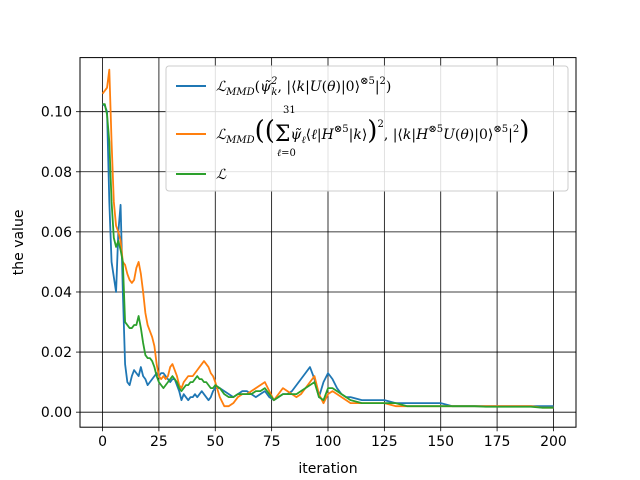 The image size is (640, 480). I want to click on x-tick-label: 75, so click(272, 442).